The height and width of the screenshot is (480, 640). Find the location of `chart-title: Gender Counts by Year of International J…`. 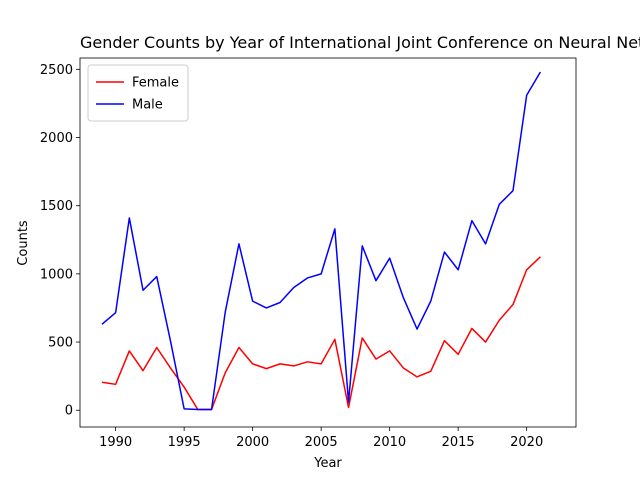

chart-title: Gender Counts by Year of International J… is located at coordinates (360, 42).